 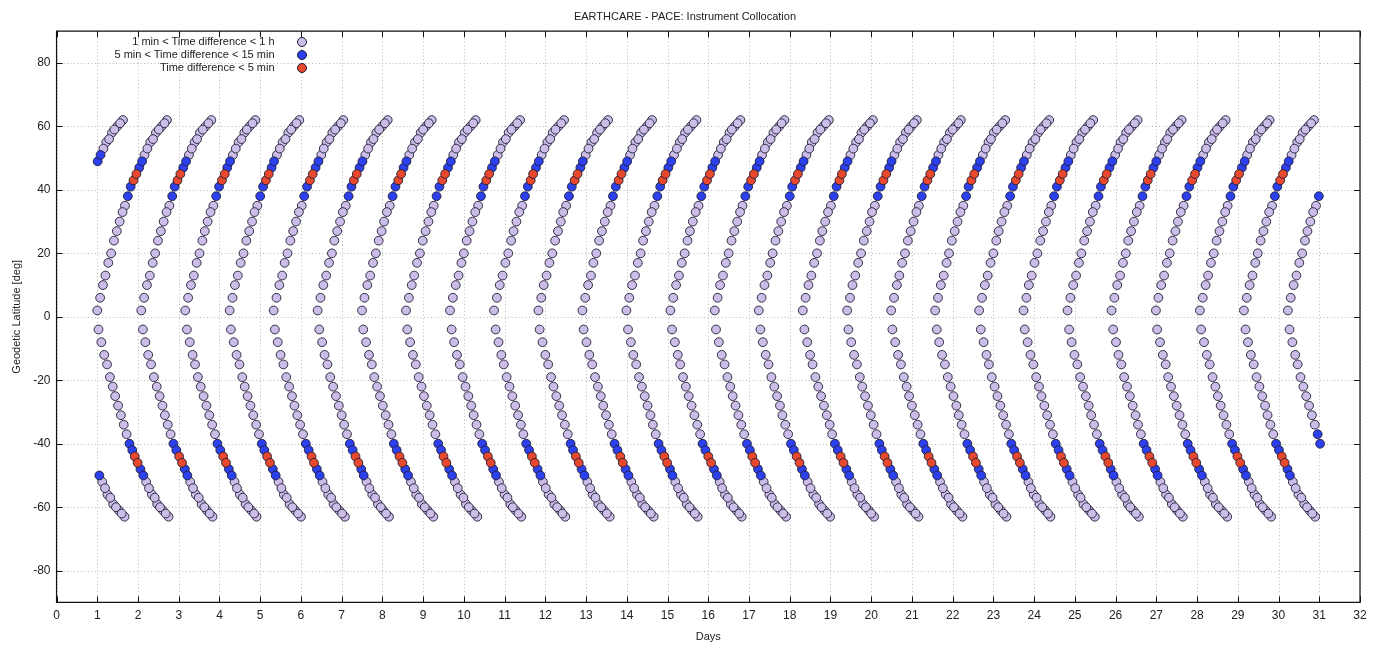 What do you see at coordinates (217, 68) in the screenshot?
I see `legend-label: Time difference < 5 min` at bounding box center [217, 68].